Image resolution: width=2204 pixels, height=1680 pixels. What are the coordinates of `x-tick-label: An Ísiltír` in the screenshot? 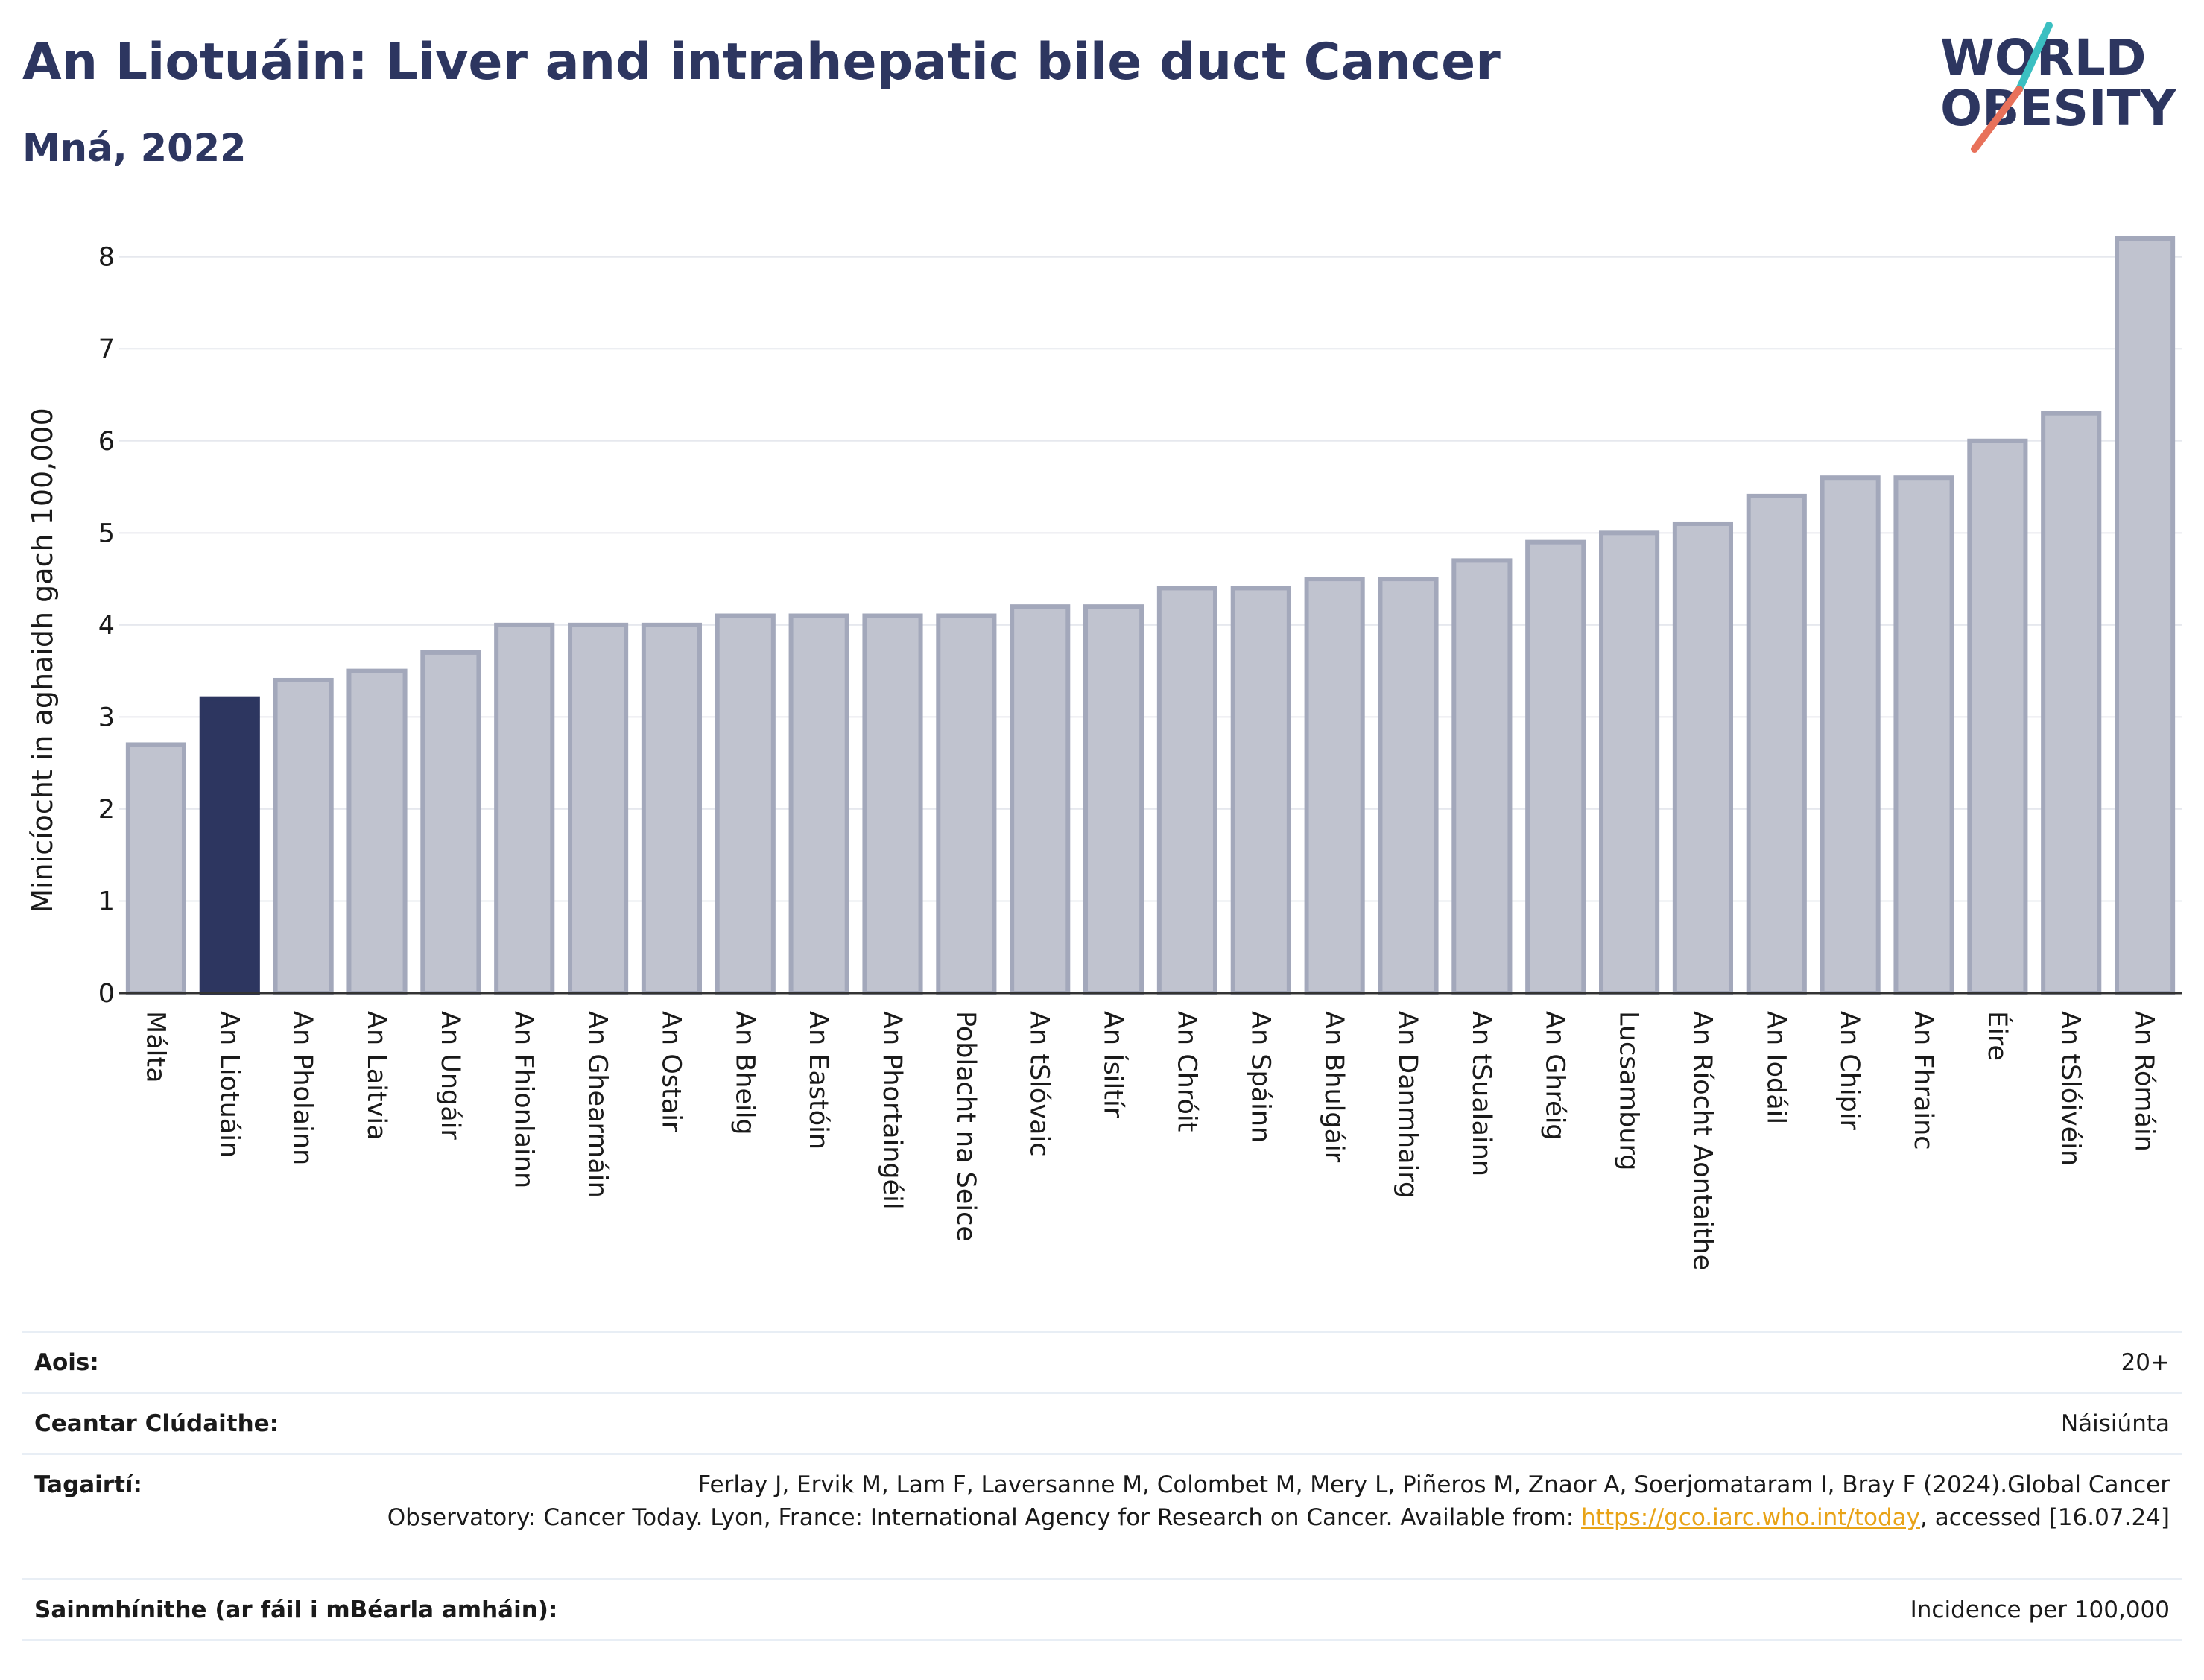 It's located at (1114, 1064).